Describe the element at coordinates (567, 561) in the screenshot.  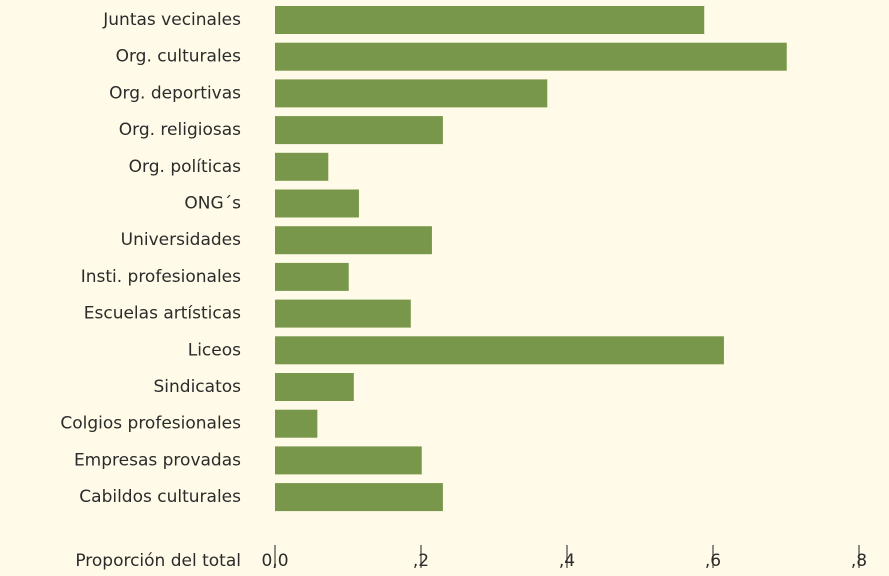
I see `x-tick-label: ,4` at that location.